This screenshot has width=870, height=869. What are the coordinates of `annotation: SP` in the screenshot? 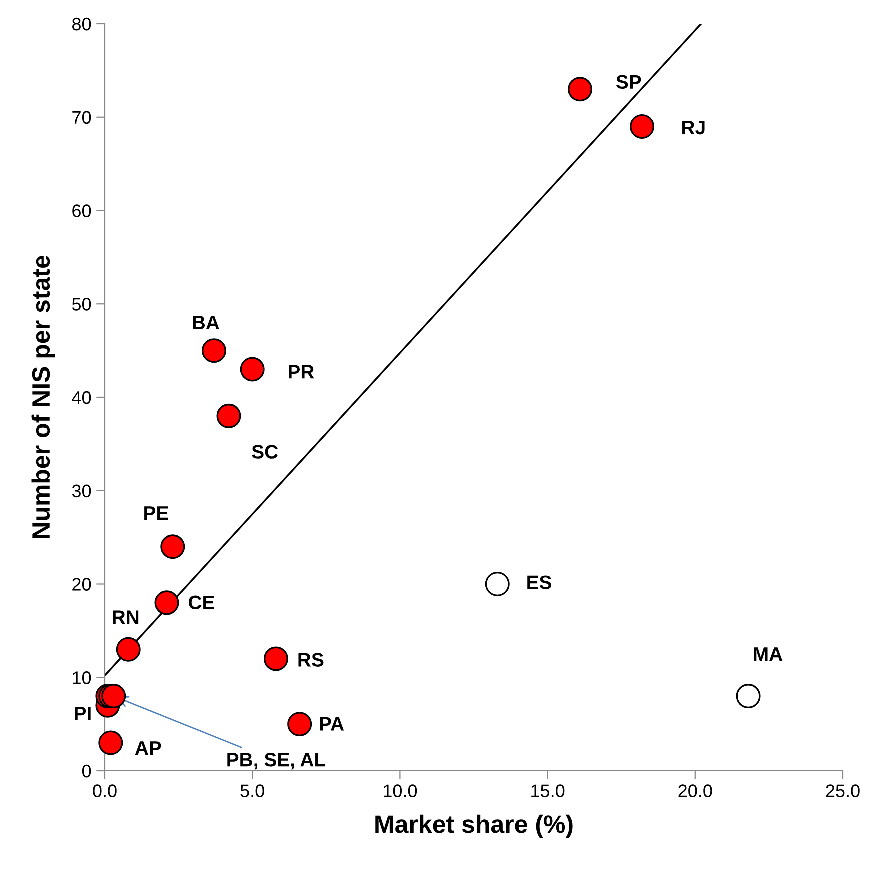 It's located at (629, 82).